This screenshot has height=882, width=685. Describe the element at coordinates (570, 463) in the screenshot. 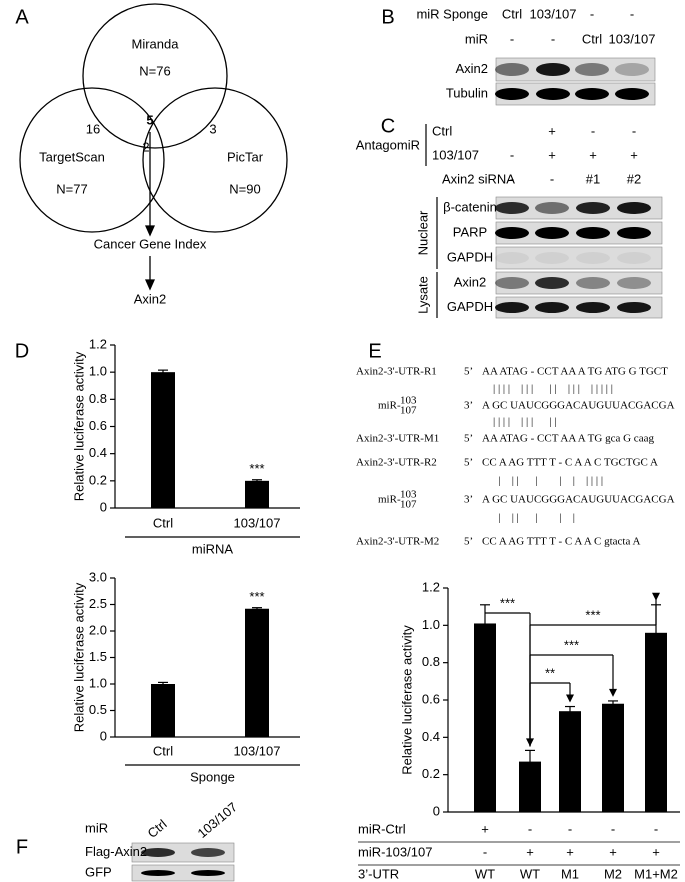

I see `sequence: CC A AG TTT T - C A A C TGCTGC A` at that location.